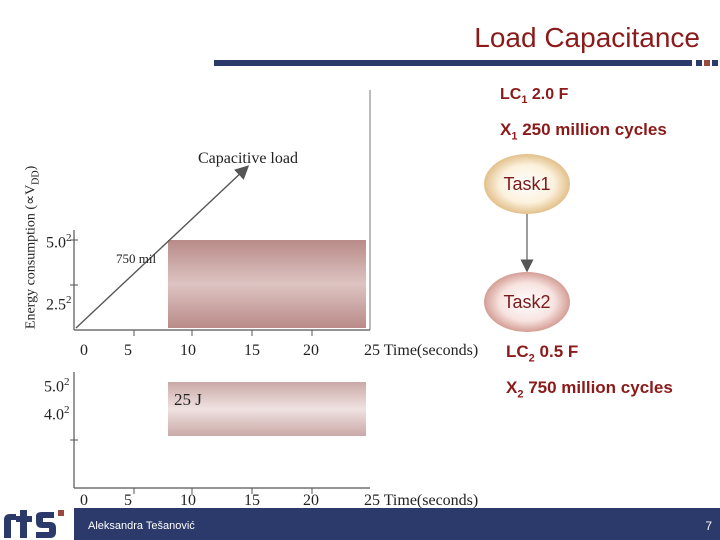 The image size is (720, 540). Describe the element at coordinates (267, 284) in the screenshot. I see `energy-band-top` at that location.